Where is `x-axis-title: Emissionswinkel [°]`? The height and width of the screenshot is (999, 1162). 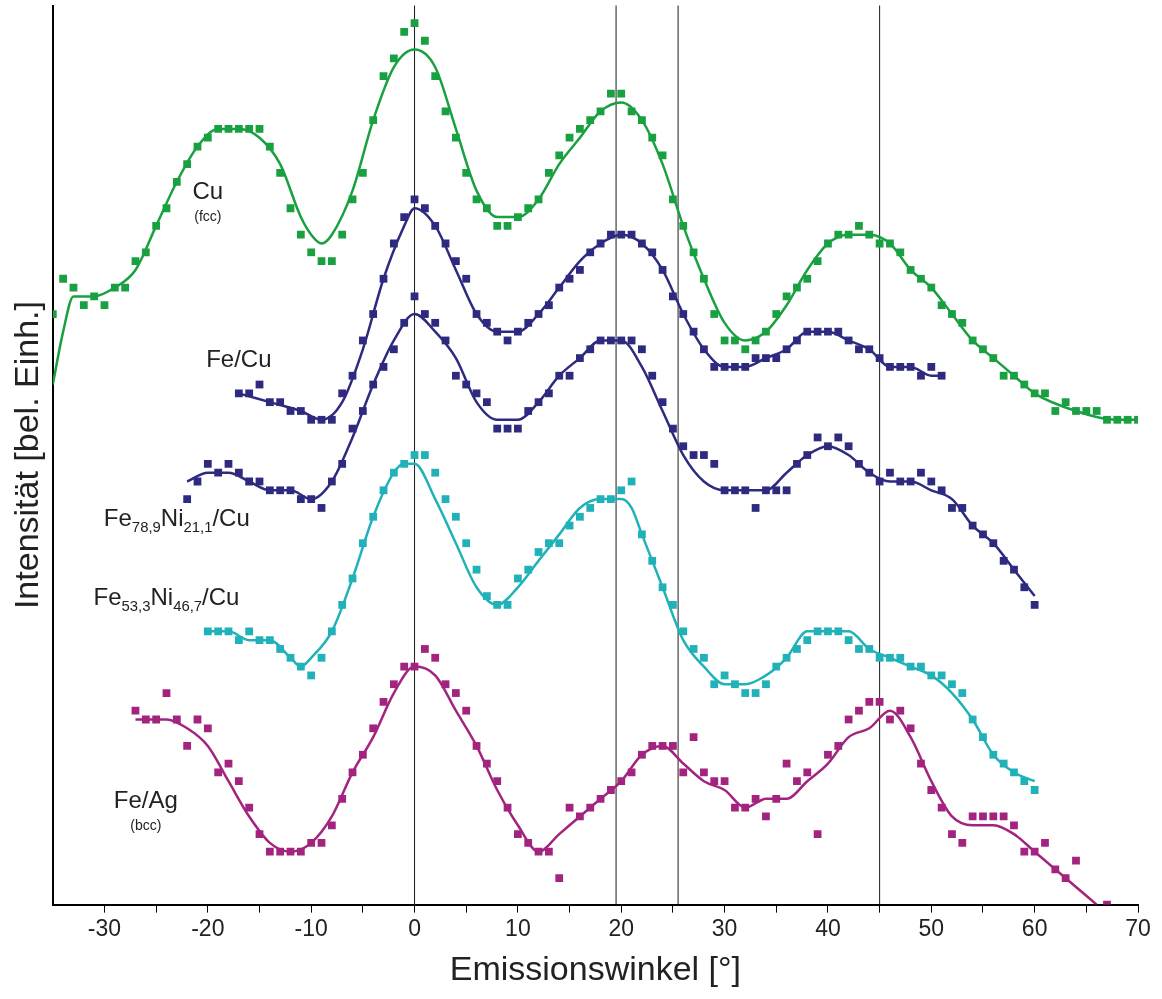 x-axis-title: Emissionswinkel [°] is located at coordinates (595, 967).